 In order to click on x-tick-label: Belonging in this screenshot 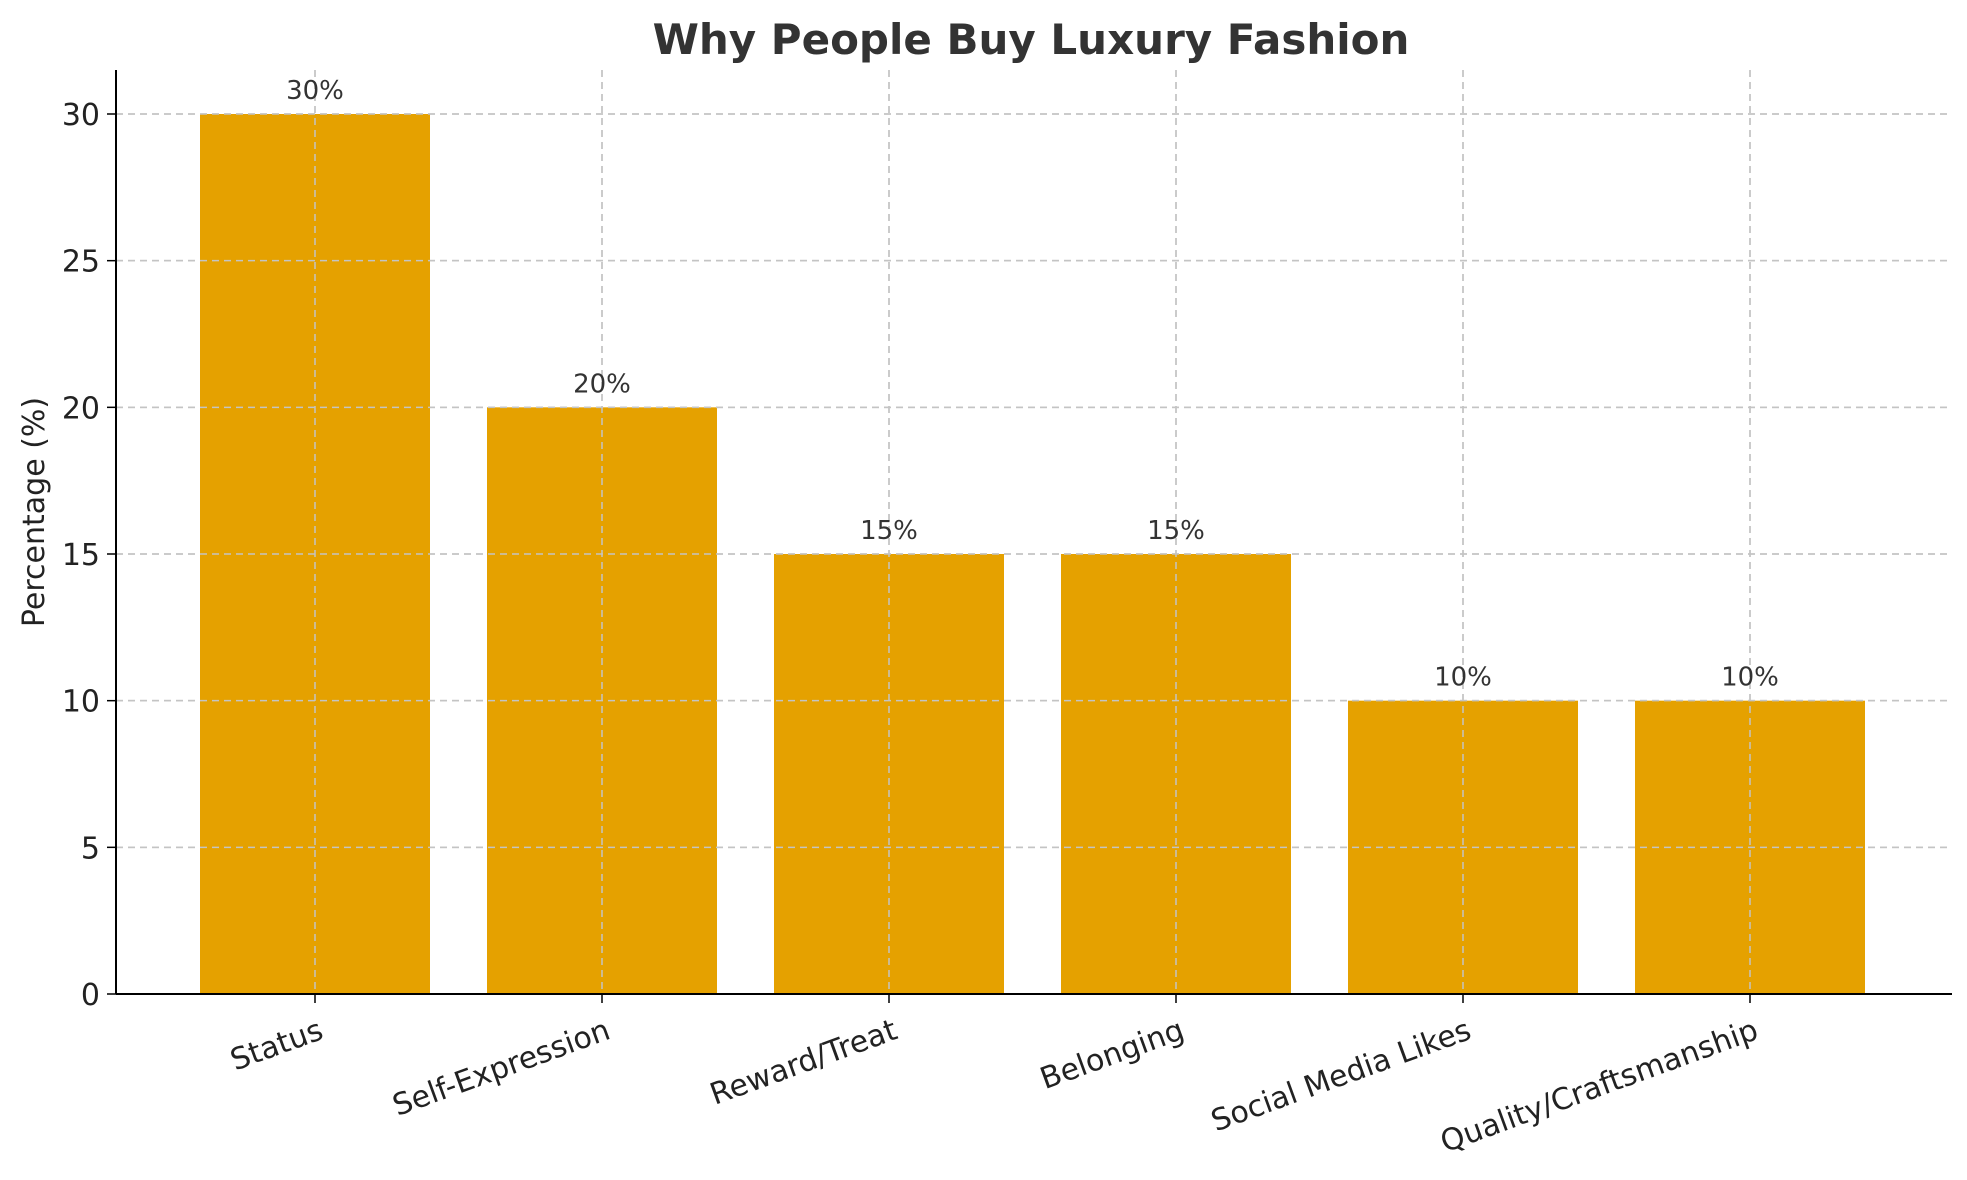, I will do `click(1112, 1055)`.